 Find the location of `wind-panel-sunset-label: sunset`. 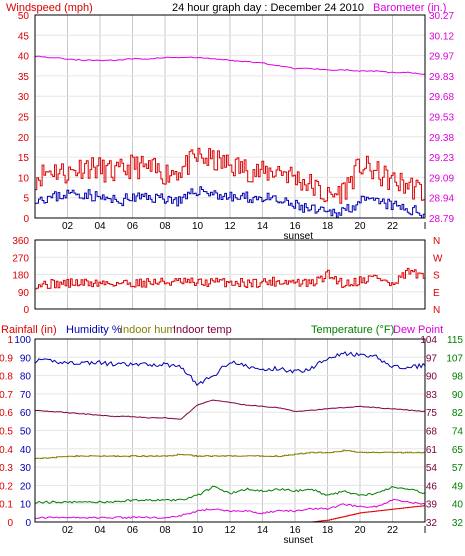

wind-panel-sunset-label: sunset is located at coordinates (299, 236).